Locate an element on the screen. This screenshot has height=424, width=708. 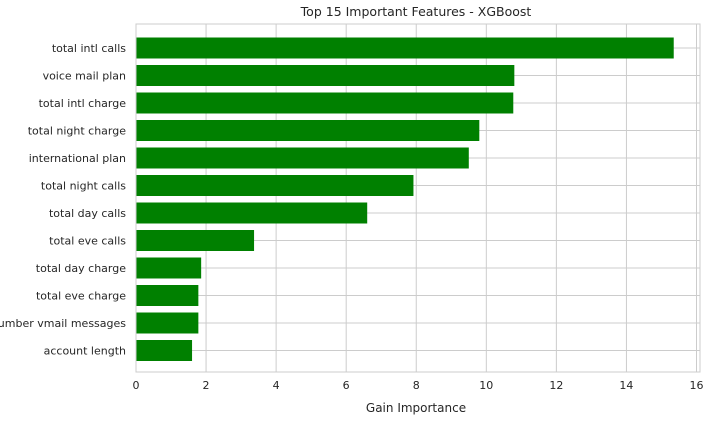
x-tick-label: 16 is located at coordinates (696, 385).